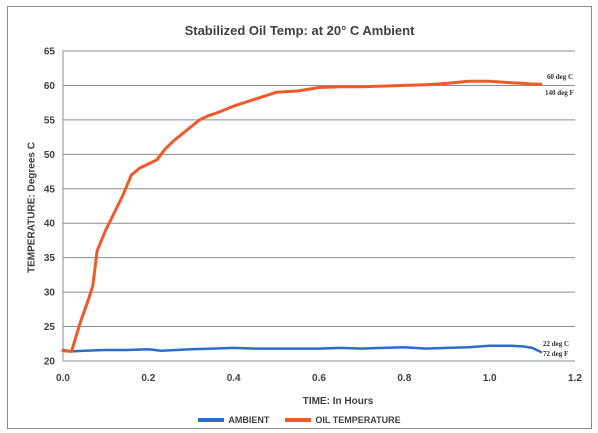 The height and width of the screenshot is (433, 598). I want to click on legend-label-oil-temperature: OIL TEMPERATURE, so click(358, 420).